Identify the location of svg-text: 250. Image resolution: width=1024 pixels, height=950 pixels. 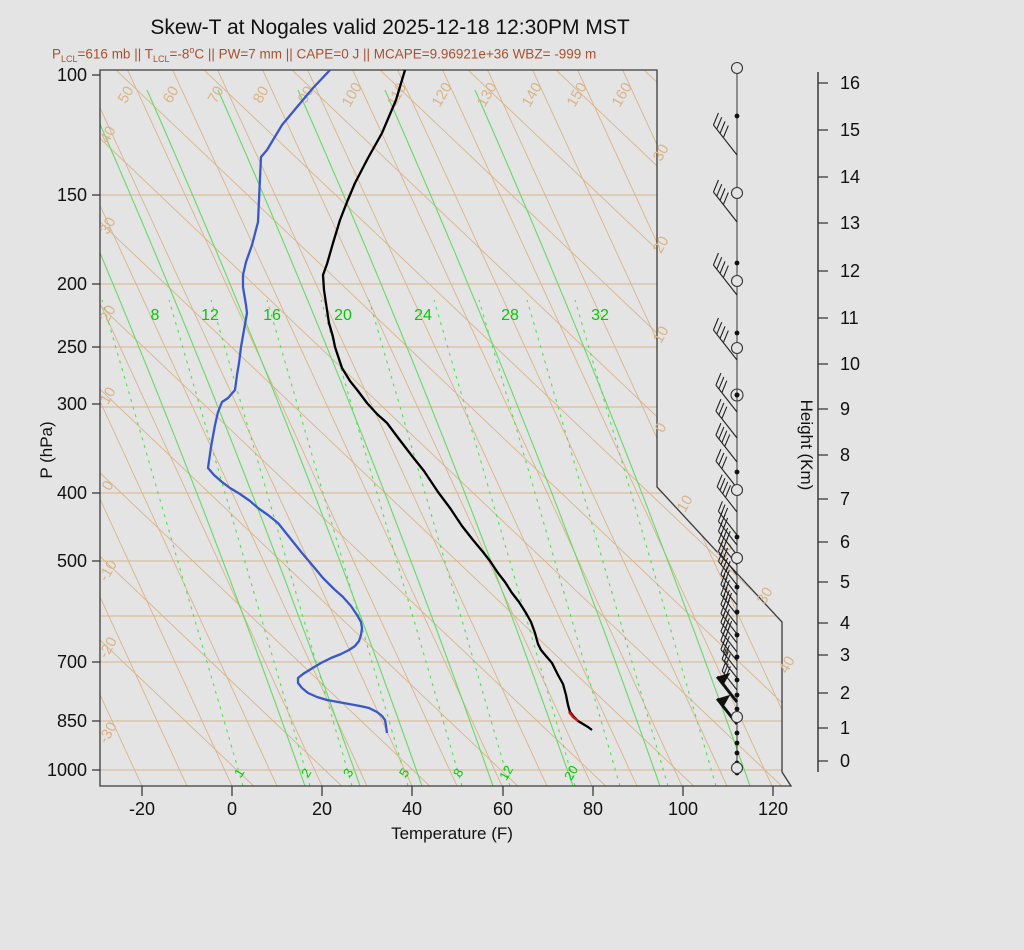
(72, 347).